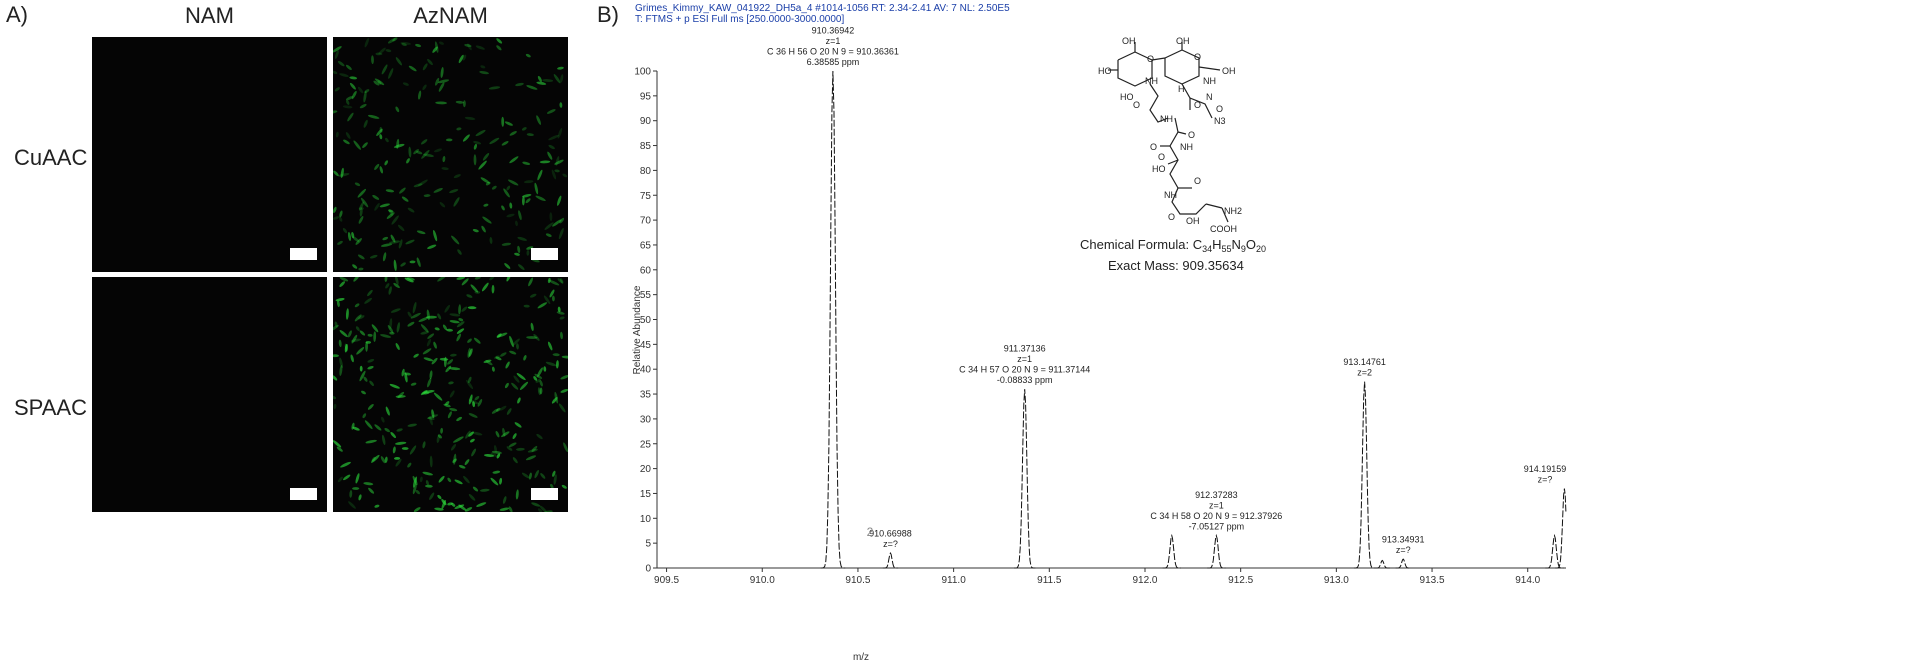 The width and height of the screenshot is (1925, 661). What do you see at coordinates (303, 254) in the screenshot?
I see `scale-bar` at bounding box center [303, 254].